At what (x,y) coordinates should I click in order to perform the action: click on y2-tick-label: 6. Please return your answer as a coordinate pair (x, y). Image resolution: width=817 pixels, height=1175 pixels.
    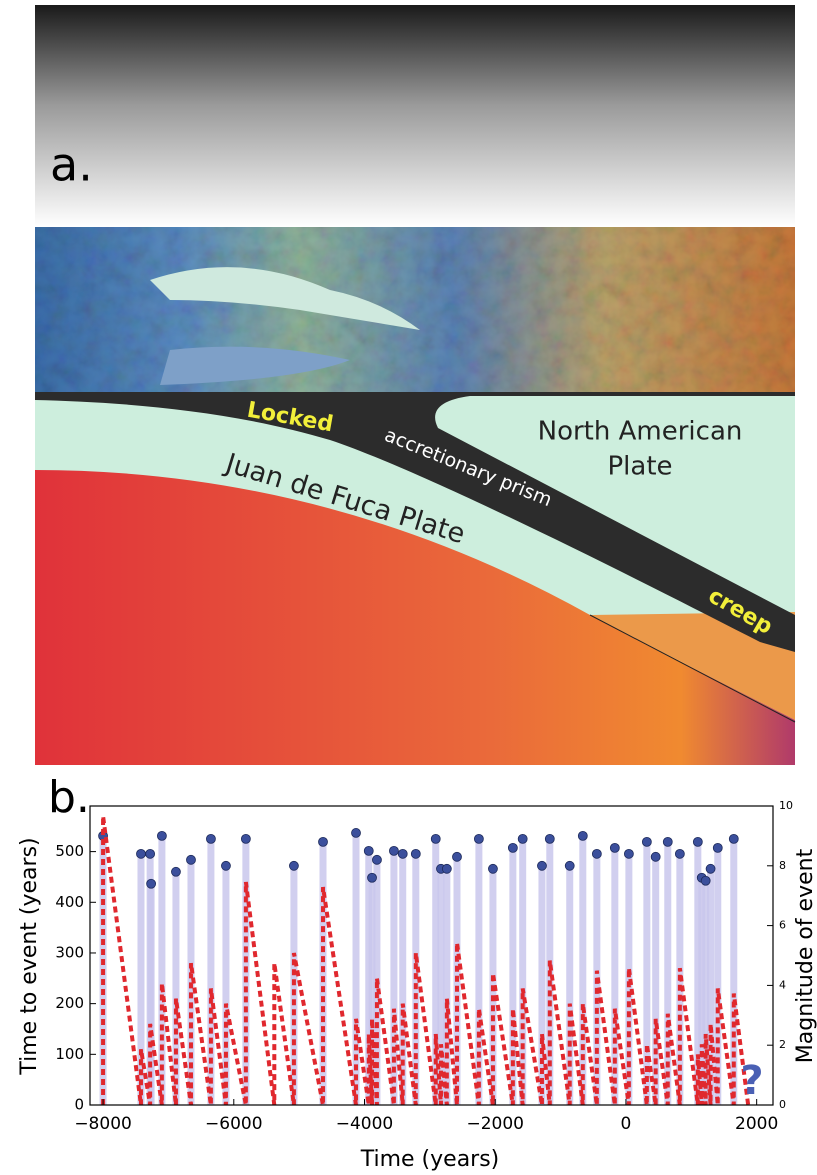
    Looking at the image, I should click on (782, 925).